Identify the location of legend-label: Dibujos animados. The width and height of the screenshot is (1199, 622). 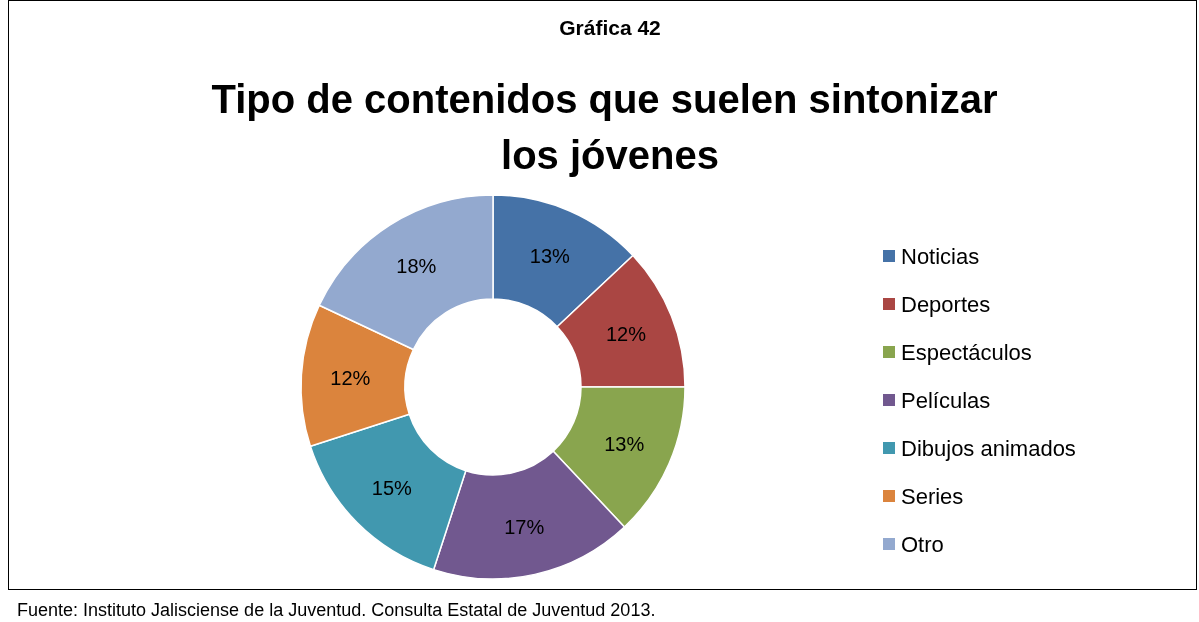
(988, 448).